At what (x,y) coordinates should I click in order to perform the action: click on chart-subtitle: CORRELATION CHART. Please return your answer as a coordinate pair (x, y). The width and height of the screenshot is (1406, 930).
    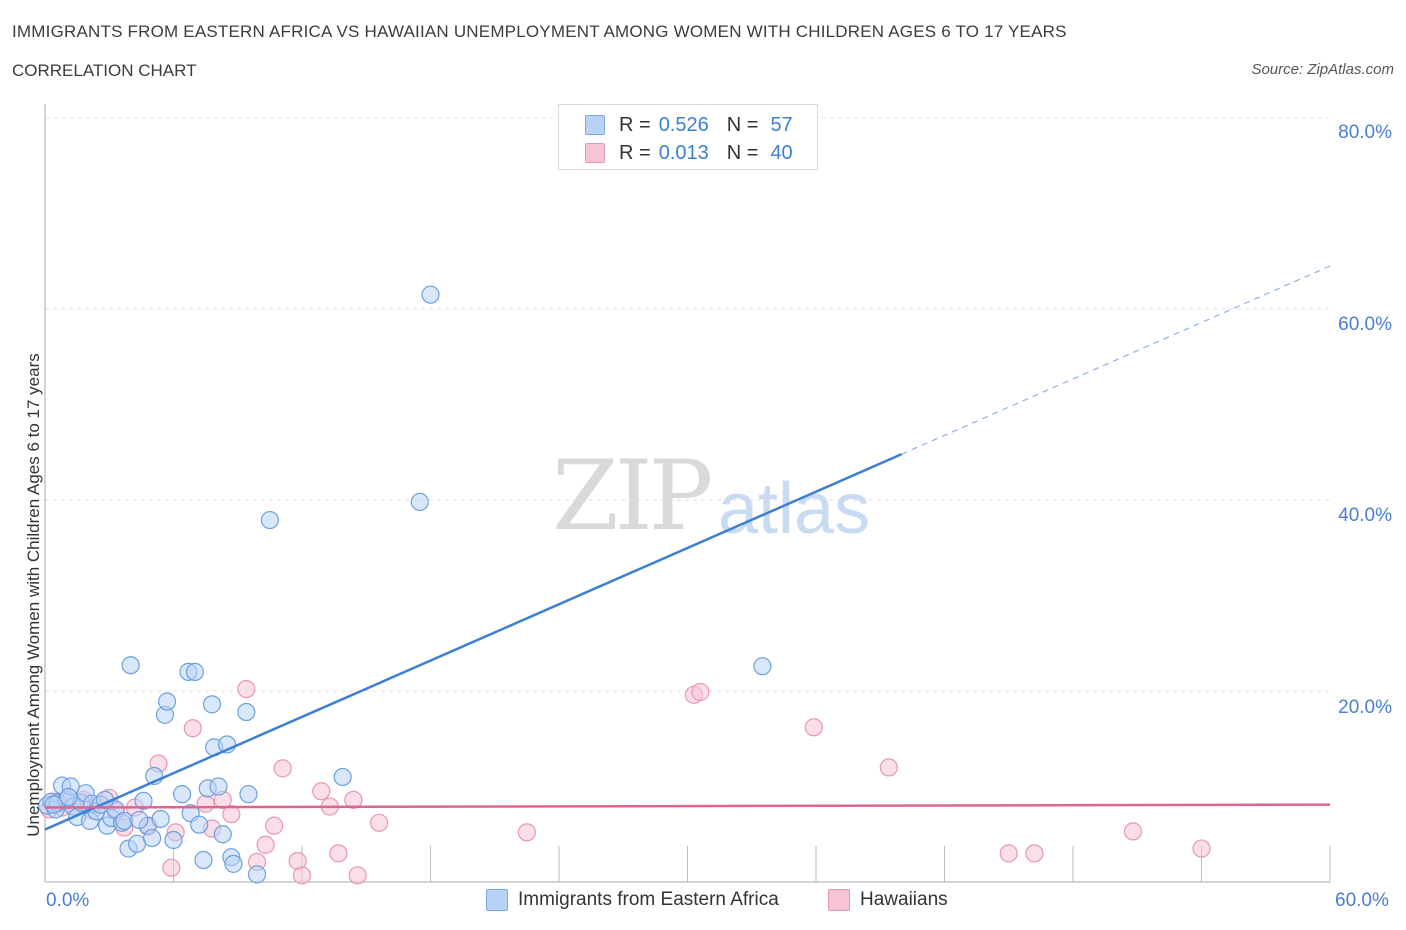
    Looking at the image, I should click on (104, 70).